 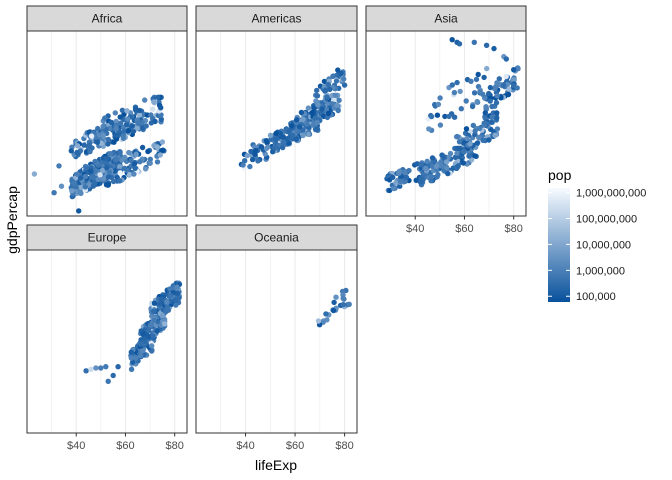 I want to click on facet-strip-label: Oceania, so click(x=276, y=238).